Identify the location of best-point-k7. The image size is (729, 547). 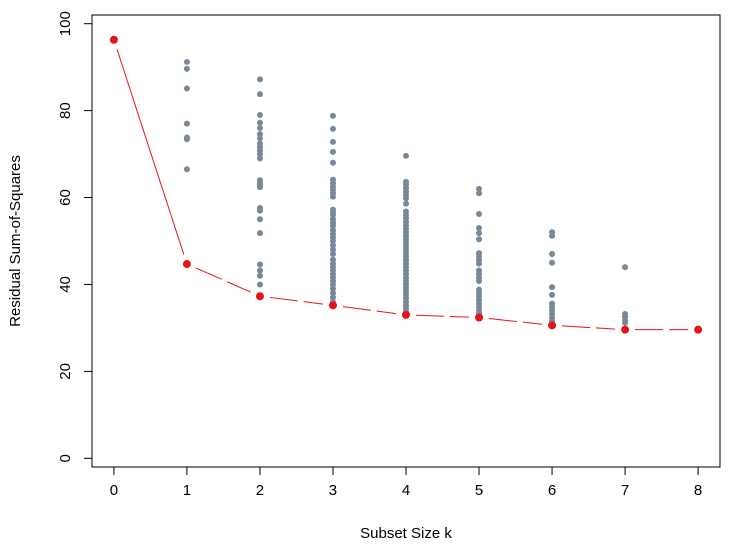
(625, 329).